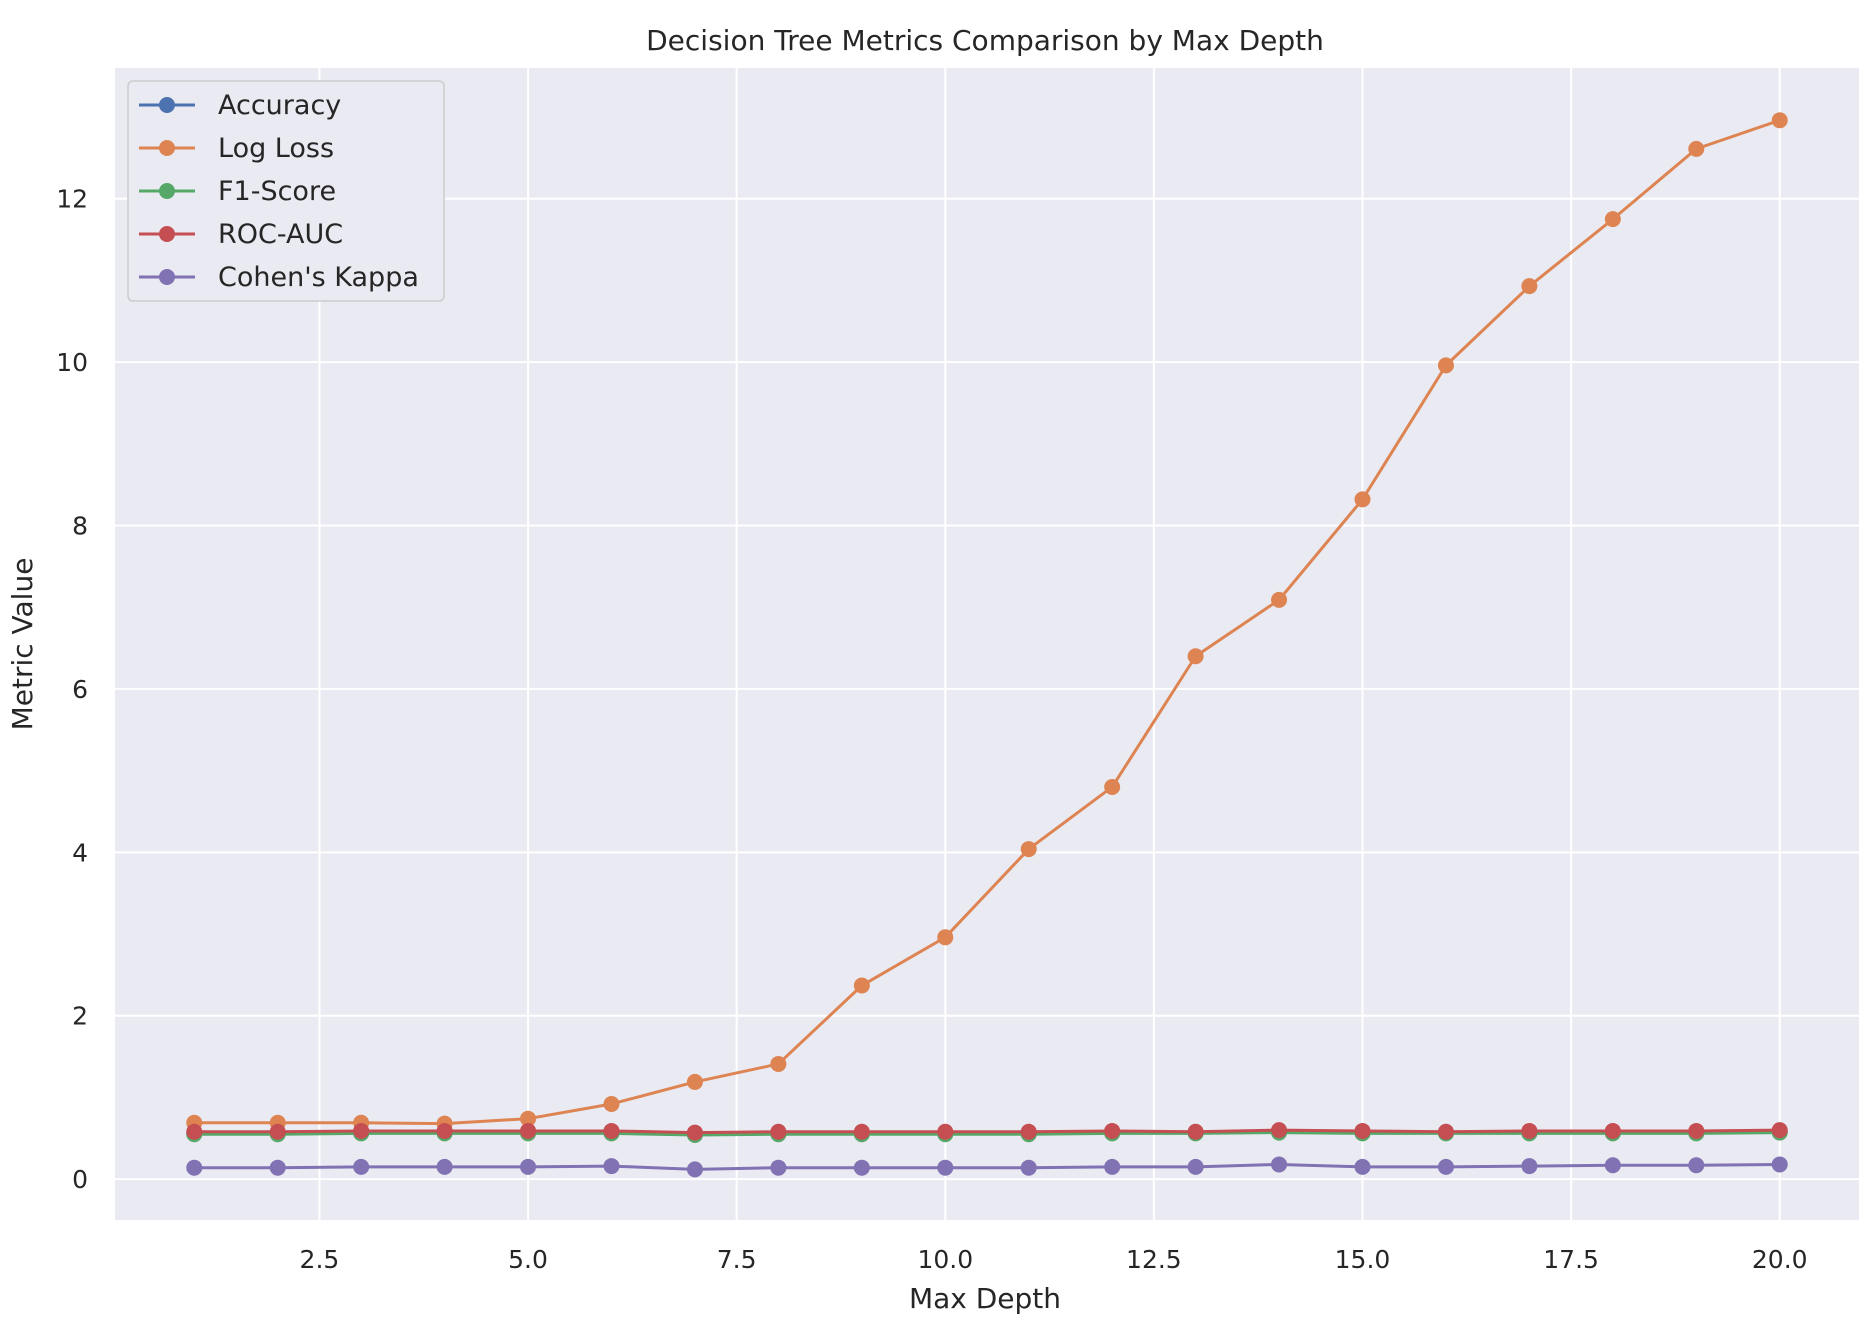 The width and height of the screenshot is (1866, 1324). I want to click on legend-item: Log Loss, so click(236, 148).